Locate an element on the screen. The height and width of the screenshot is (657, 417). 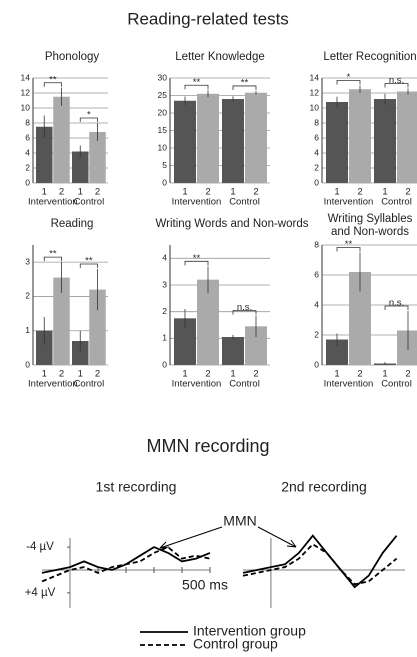
mmn-annotation: MMN is located at coordinates (239, 521).